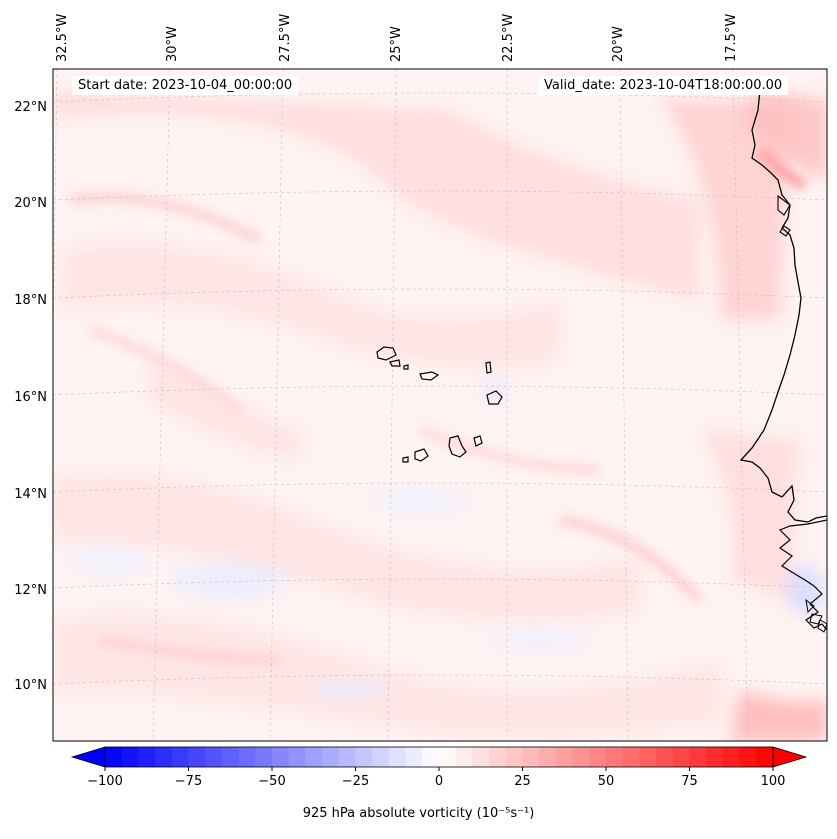 The image size is (837, 839). Describe the element at coordinates (395, 363) in the screenshot. I see `island-sao-vicente` at that location.